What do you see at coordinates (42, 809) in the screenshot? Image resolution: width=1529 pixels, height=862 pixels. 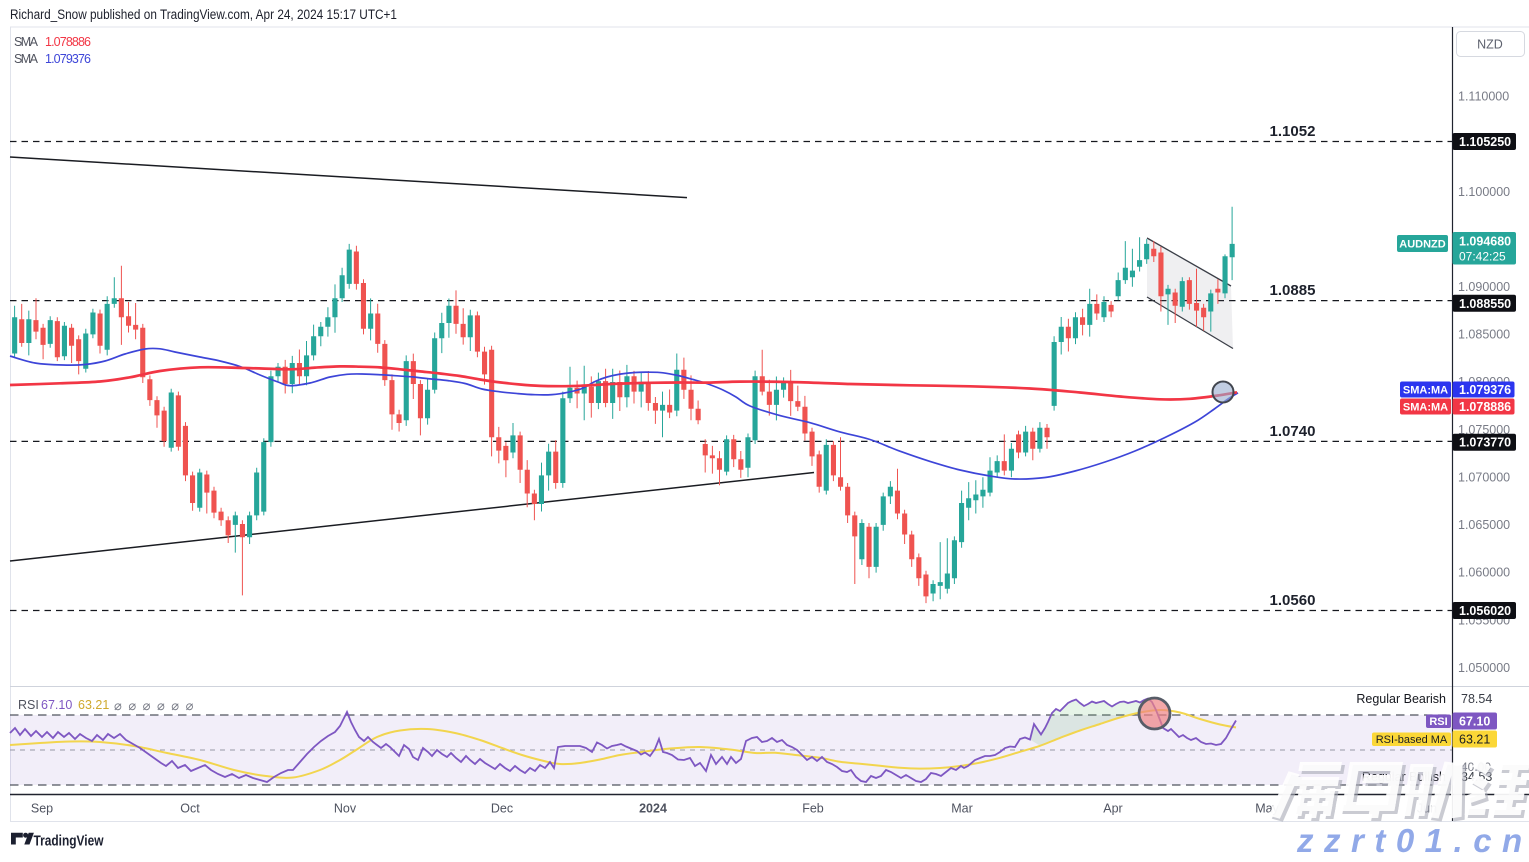 I see `svg-text: Sep` at bounding box center [42, 809].